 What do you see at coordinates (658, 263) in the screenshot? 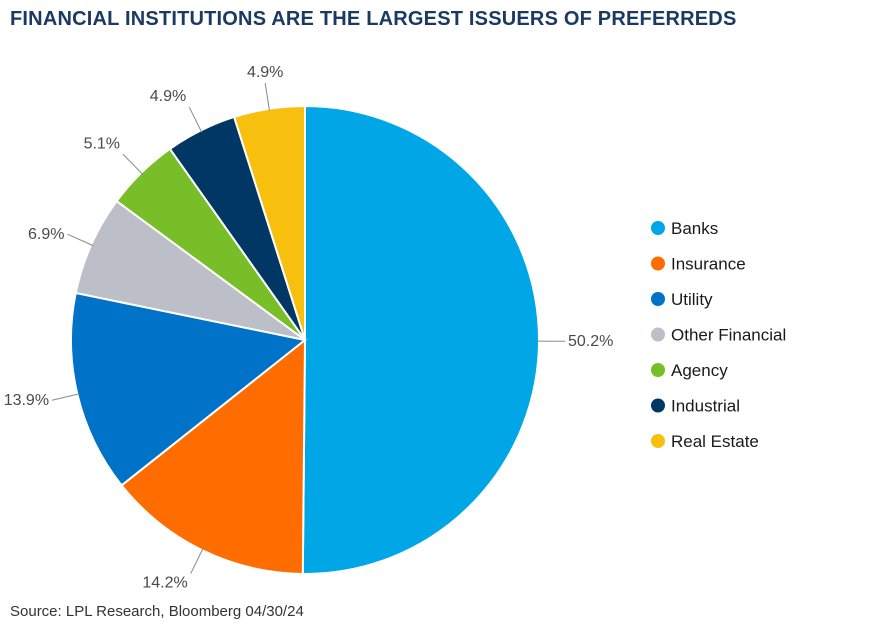
I see `legend-marker-insurance` at bounding box center [658, 263].